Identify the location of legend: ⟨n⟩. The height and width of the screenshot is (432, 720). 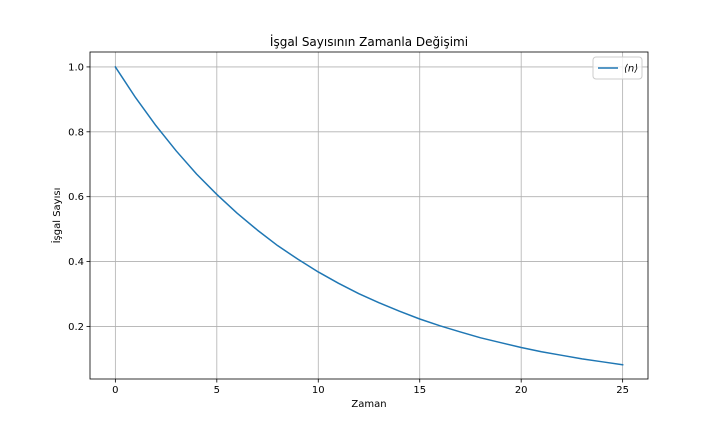
(617, 68).